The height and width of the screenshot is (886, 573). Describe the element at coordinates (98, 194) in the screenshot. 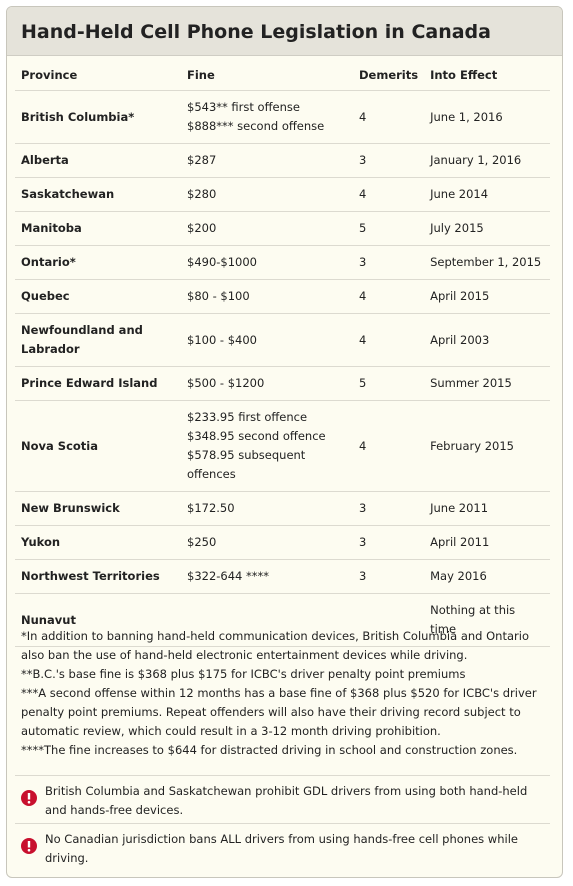

I see `province-cell: Saskatchewan` at that location.